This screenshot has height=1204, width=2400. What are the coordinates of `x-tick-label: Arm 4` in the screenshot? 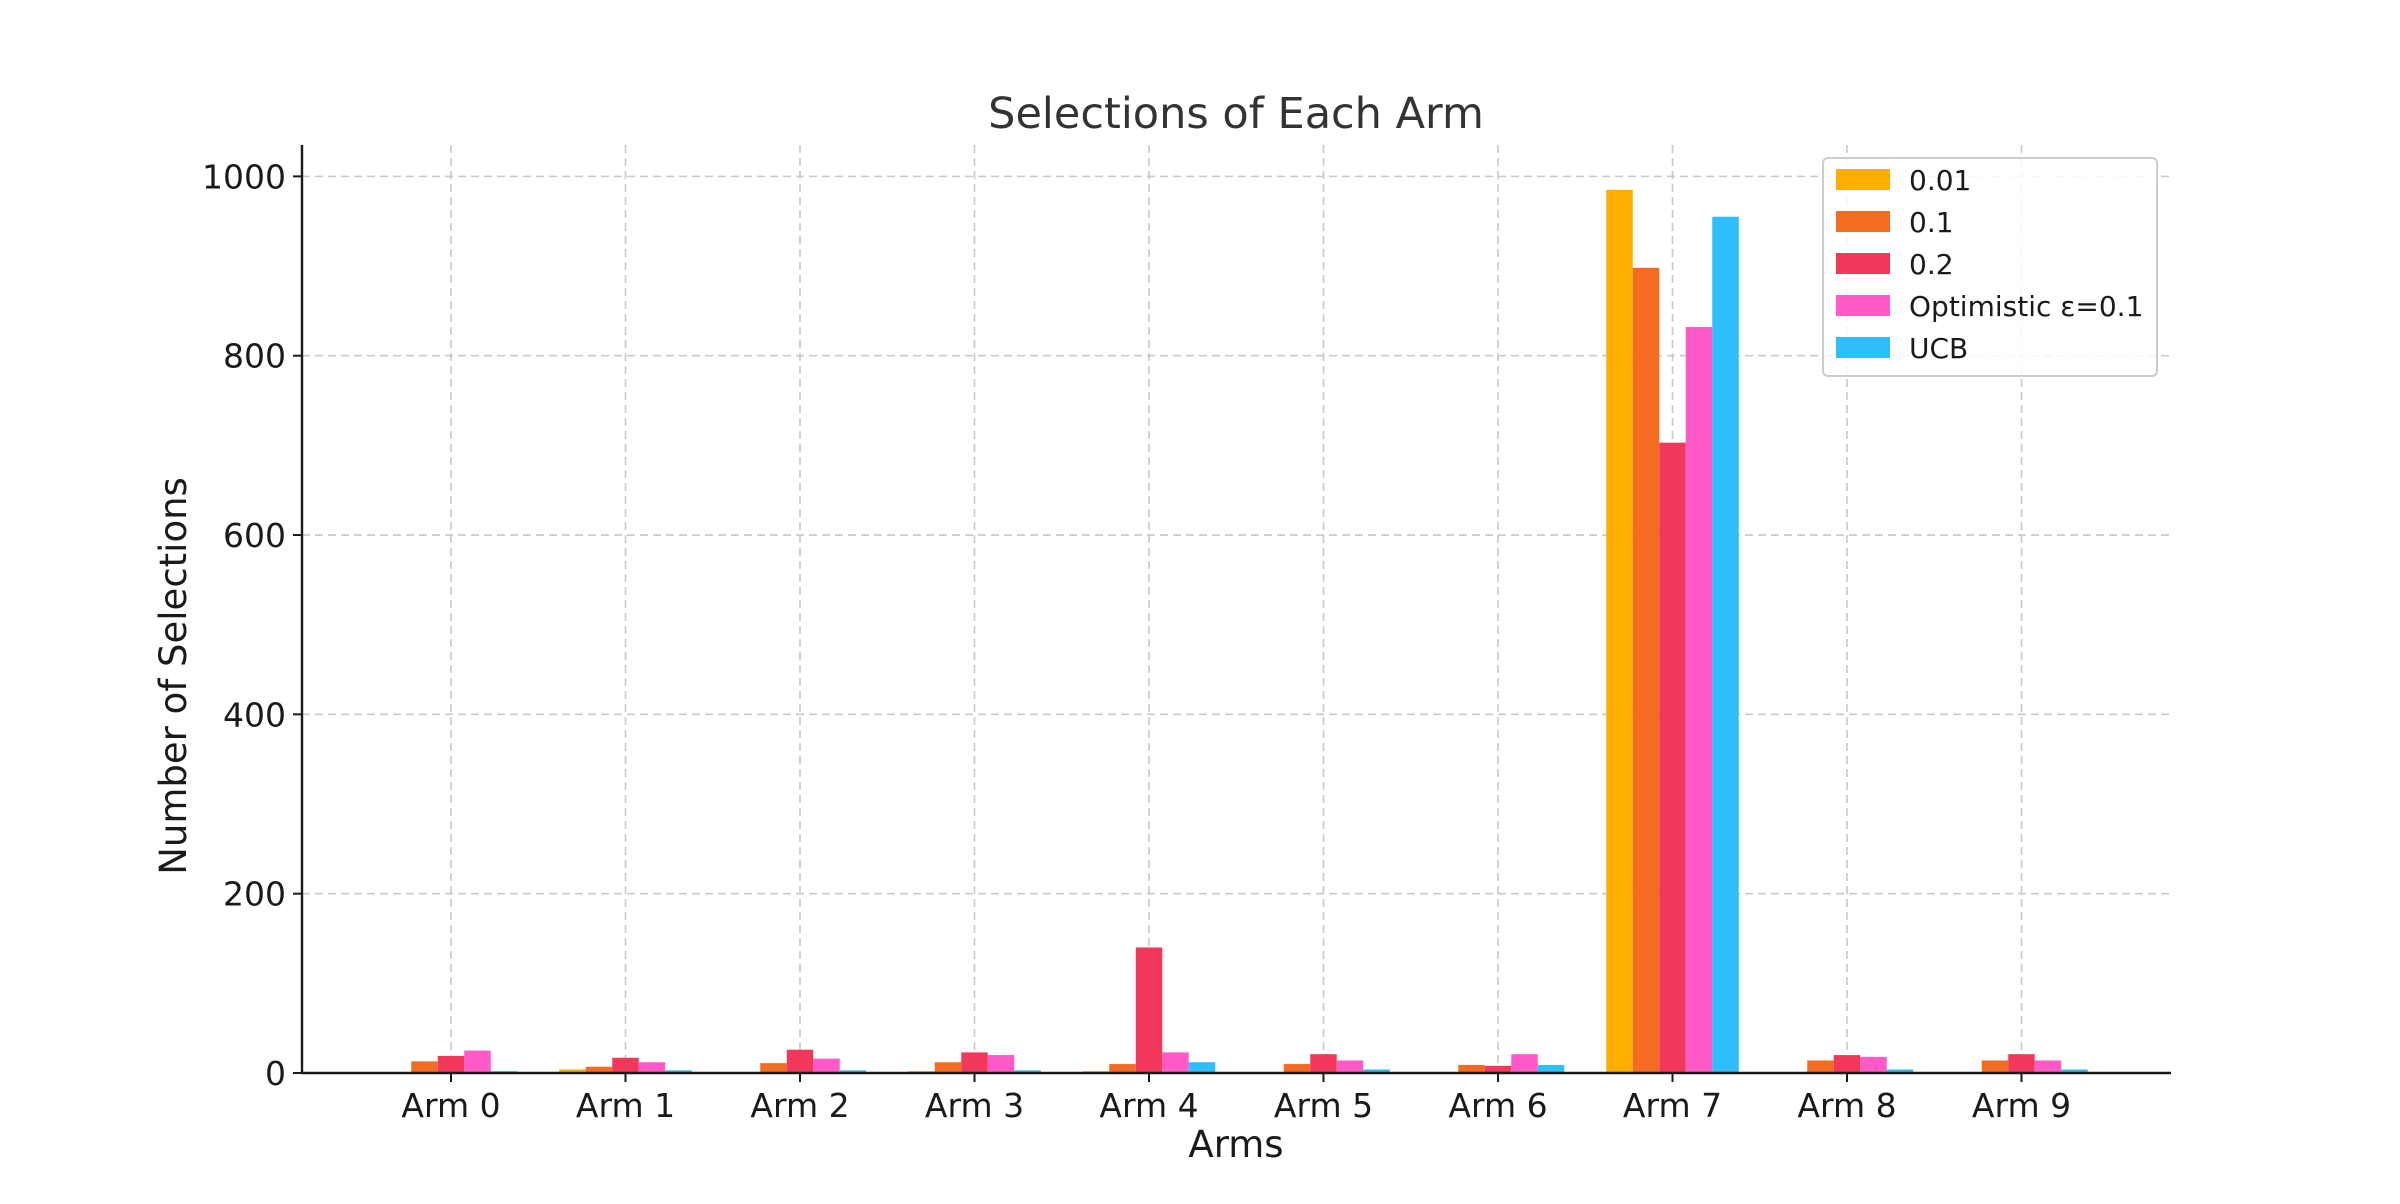 It's located at (1148, 1105).